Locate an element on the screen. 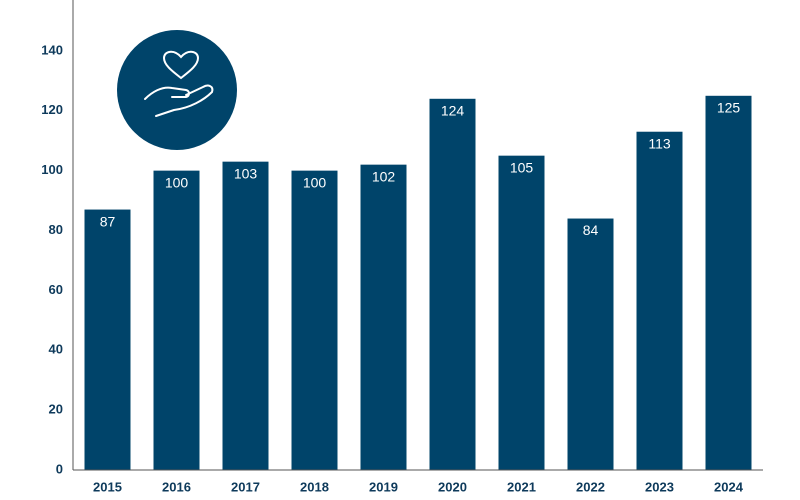 Image resolution: width=800 pixels, height=500 pixels. icon is located at coordinates (177, 90).